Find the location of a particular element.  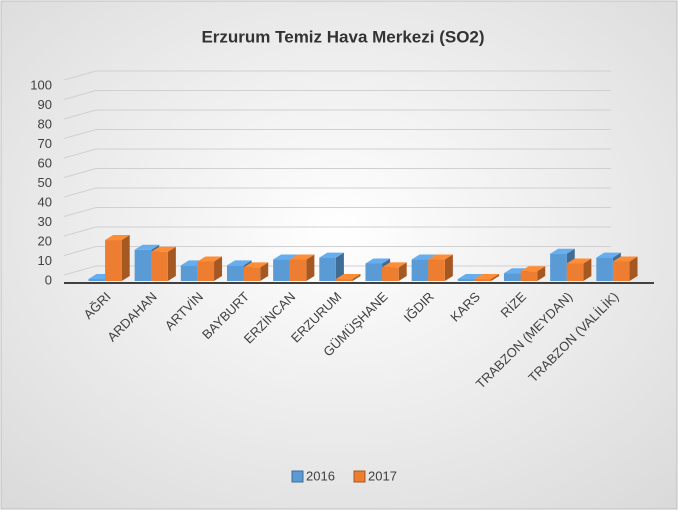

legend-label: 2017 is located at coordinates (382, 475).